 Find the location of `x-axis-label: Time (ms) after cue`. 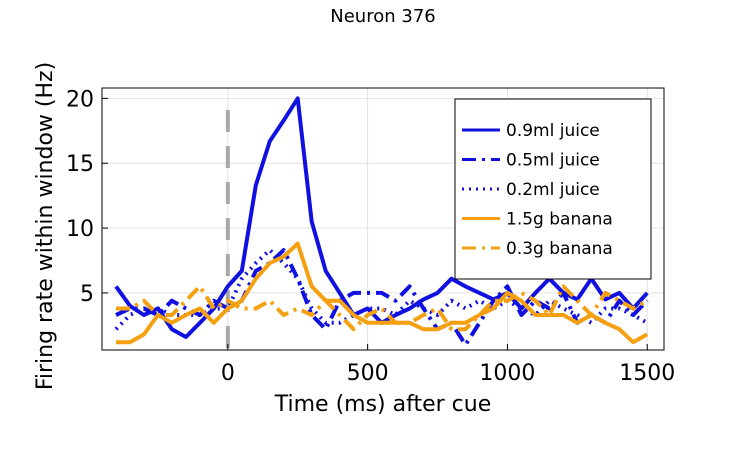

x-axis-label: Time (ms) after cue is located at coordinates (383, 404).